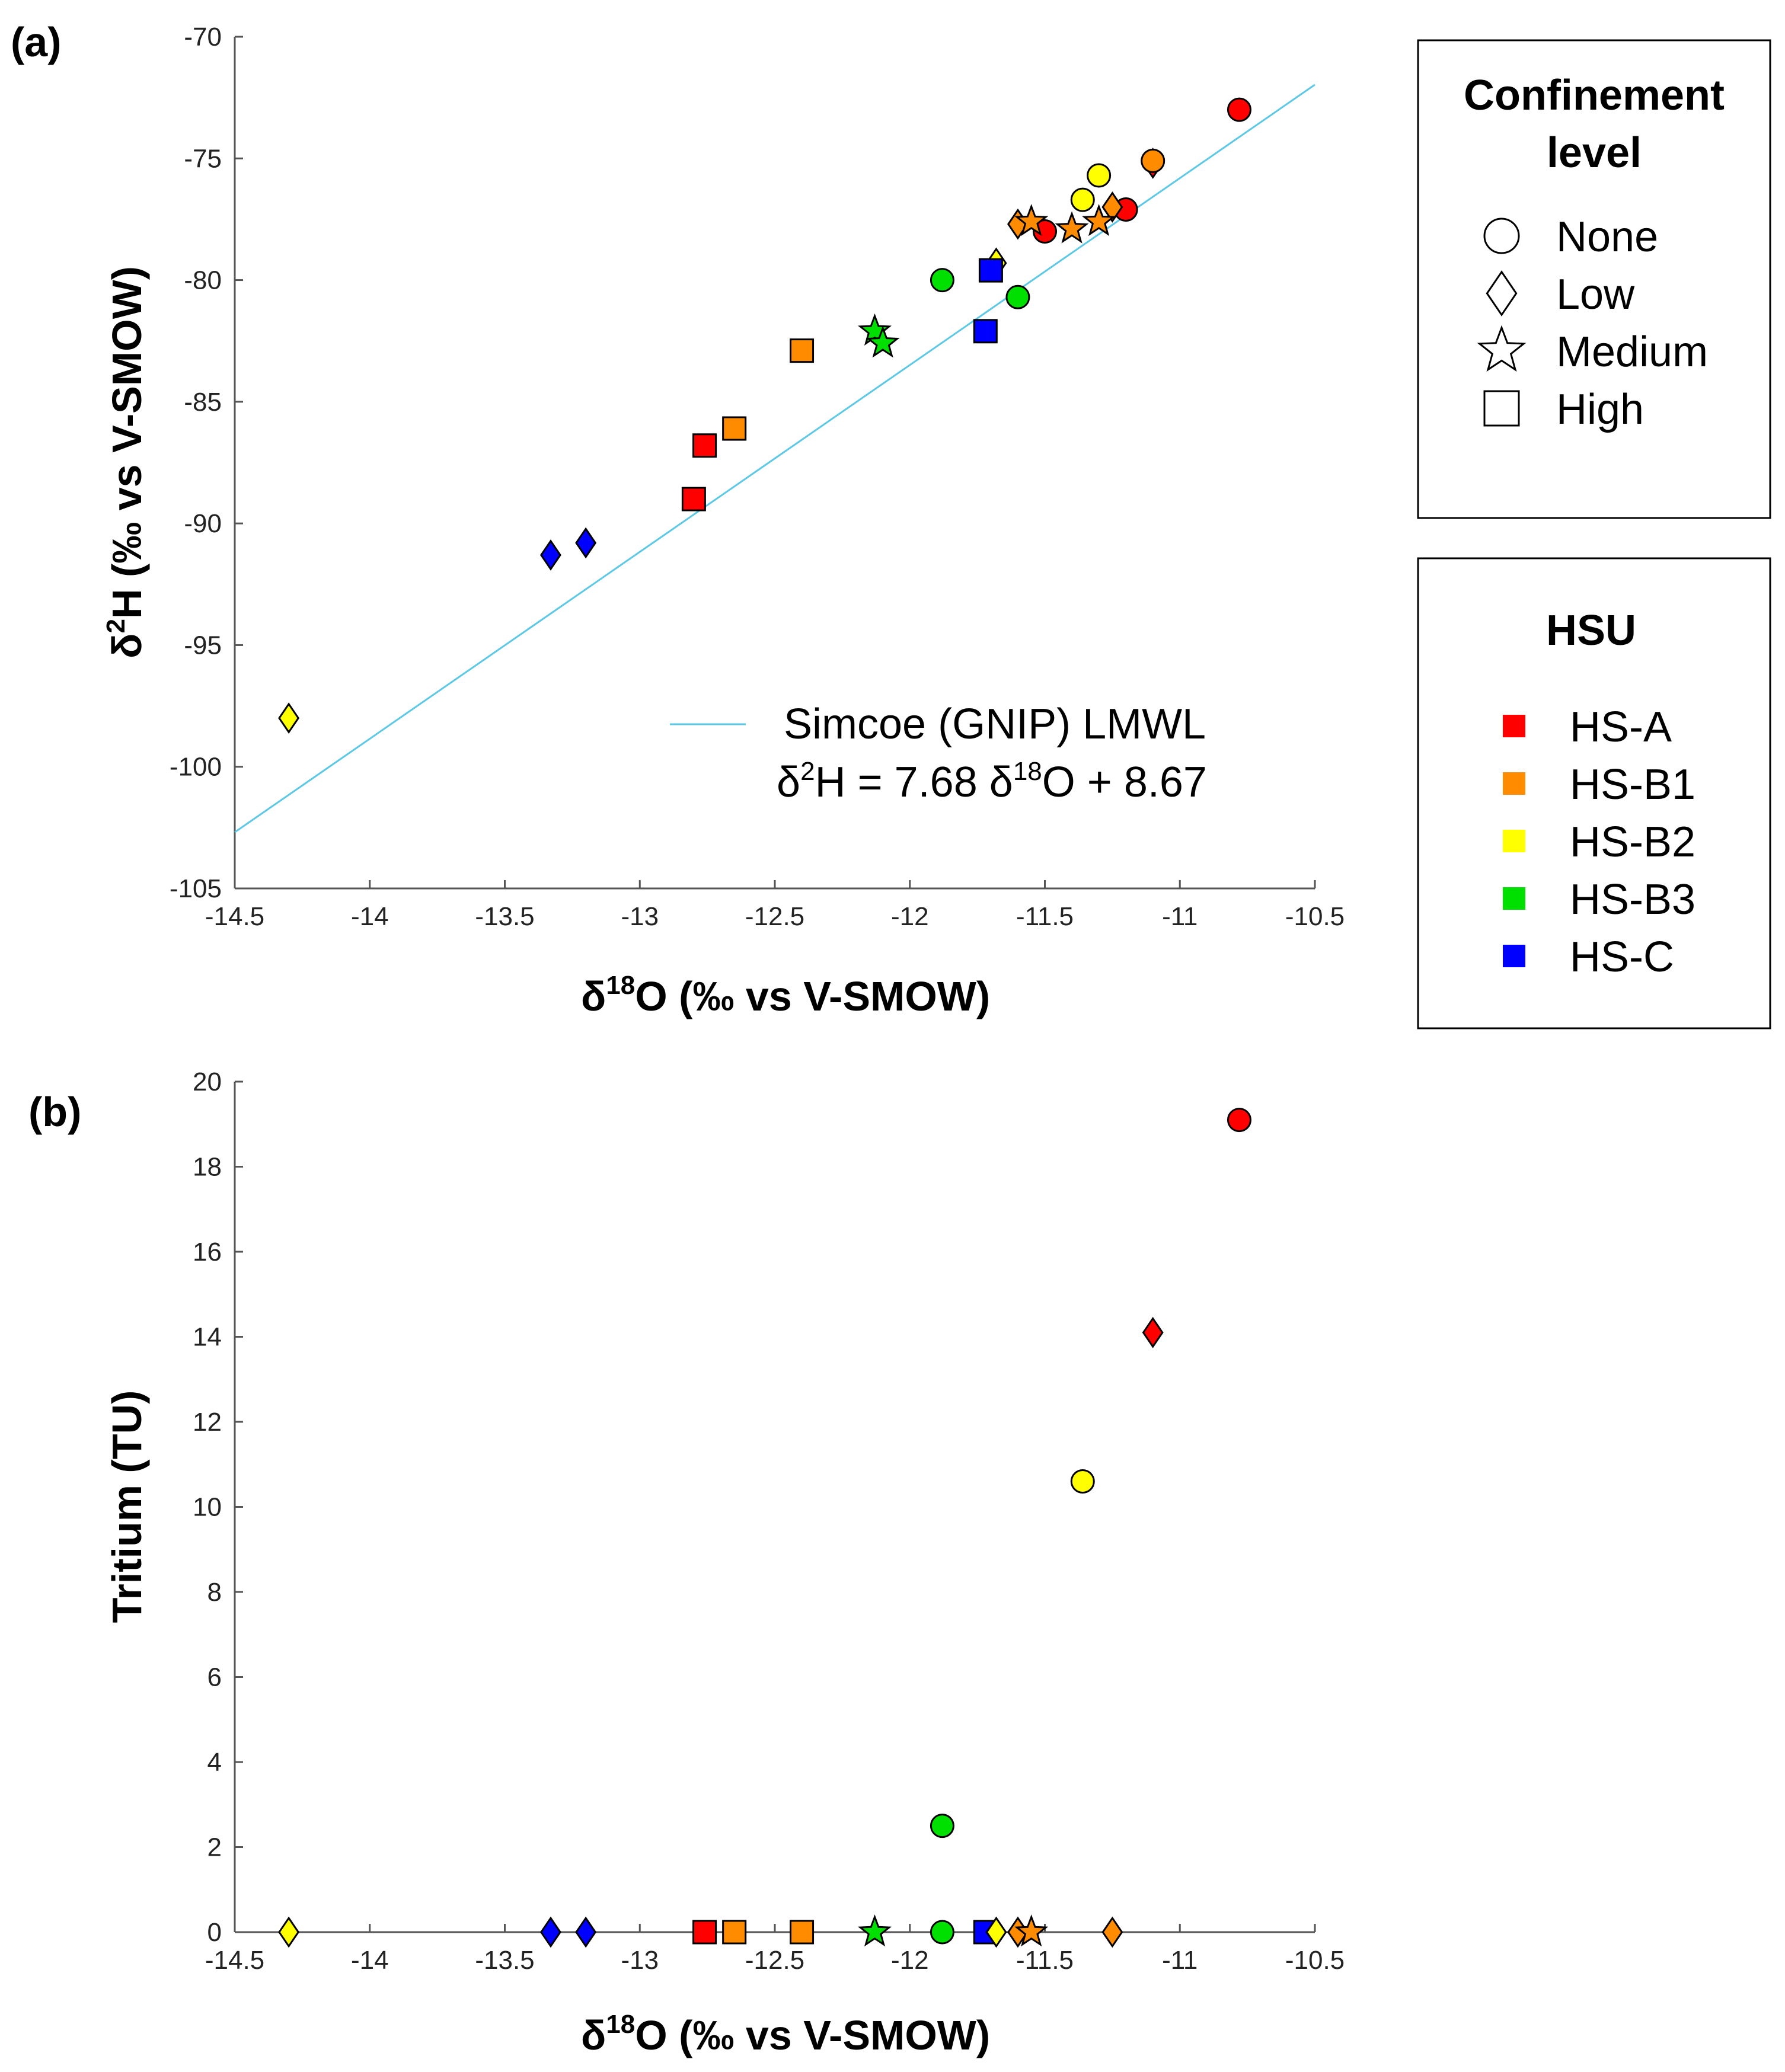  Describe the element at coordinates (54, 1112) in the screenshot. I see `panel-b-label: (b)` at that location.